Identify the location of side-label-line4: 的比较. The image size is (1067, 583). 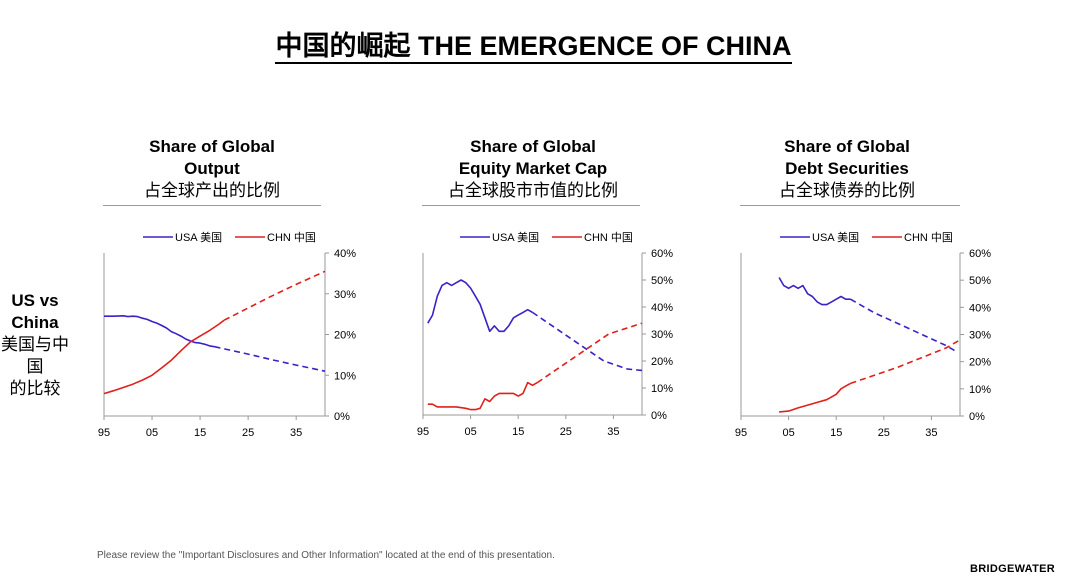
(35, 388).